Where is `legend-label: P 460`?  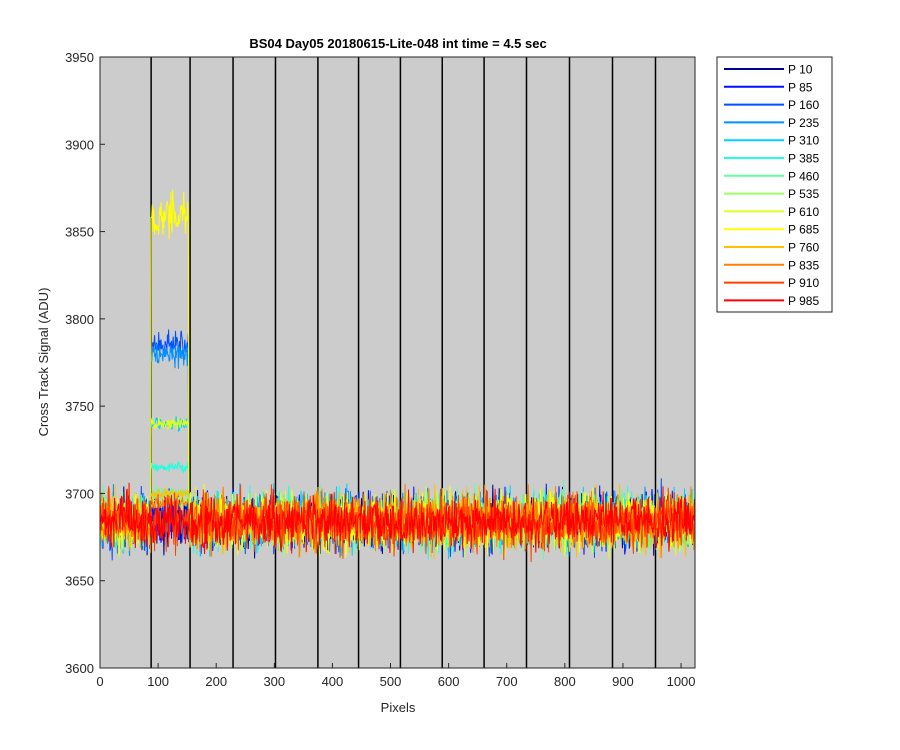 legend-label: P 460 is located at coordinates (803, 176).